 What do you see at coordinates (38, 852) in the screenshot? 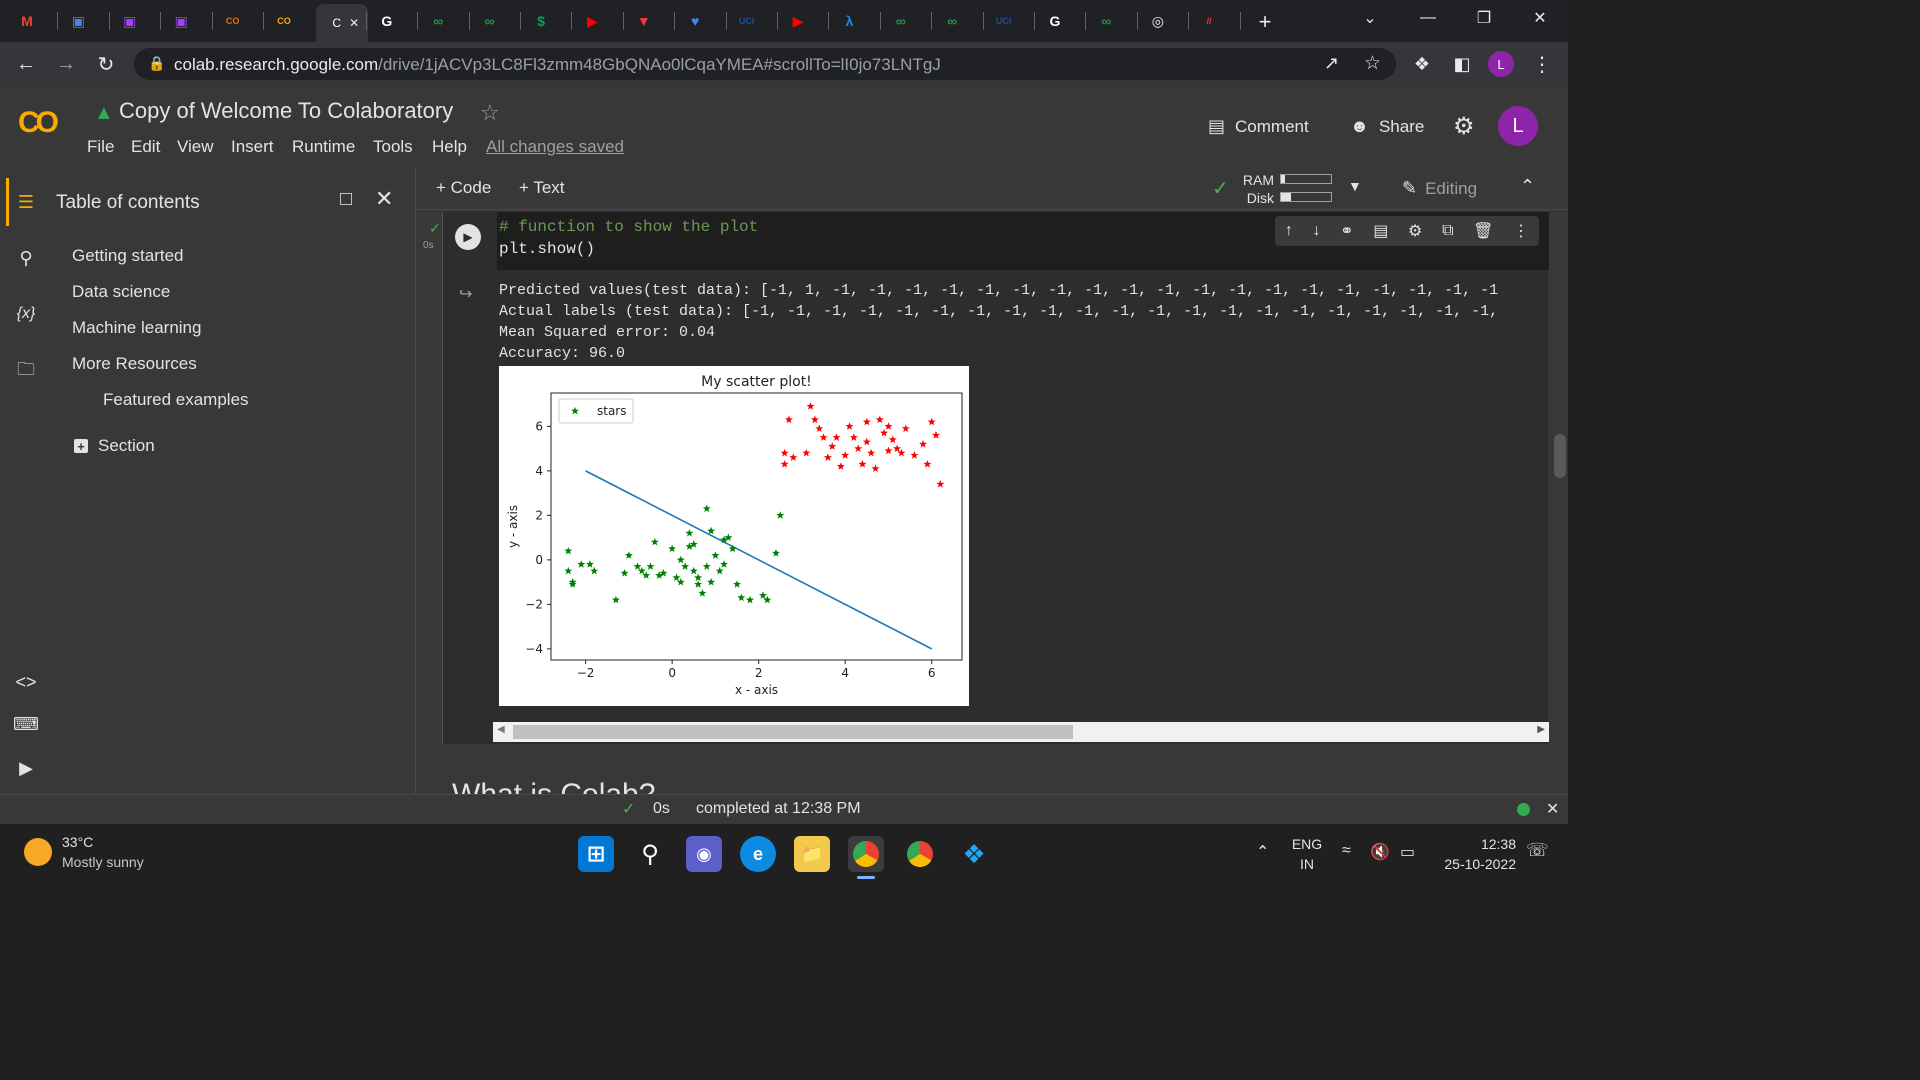
I see `weather-sun-icon` at bounding box center [38, 852].